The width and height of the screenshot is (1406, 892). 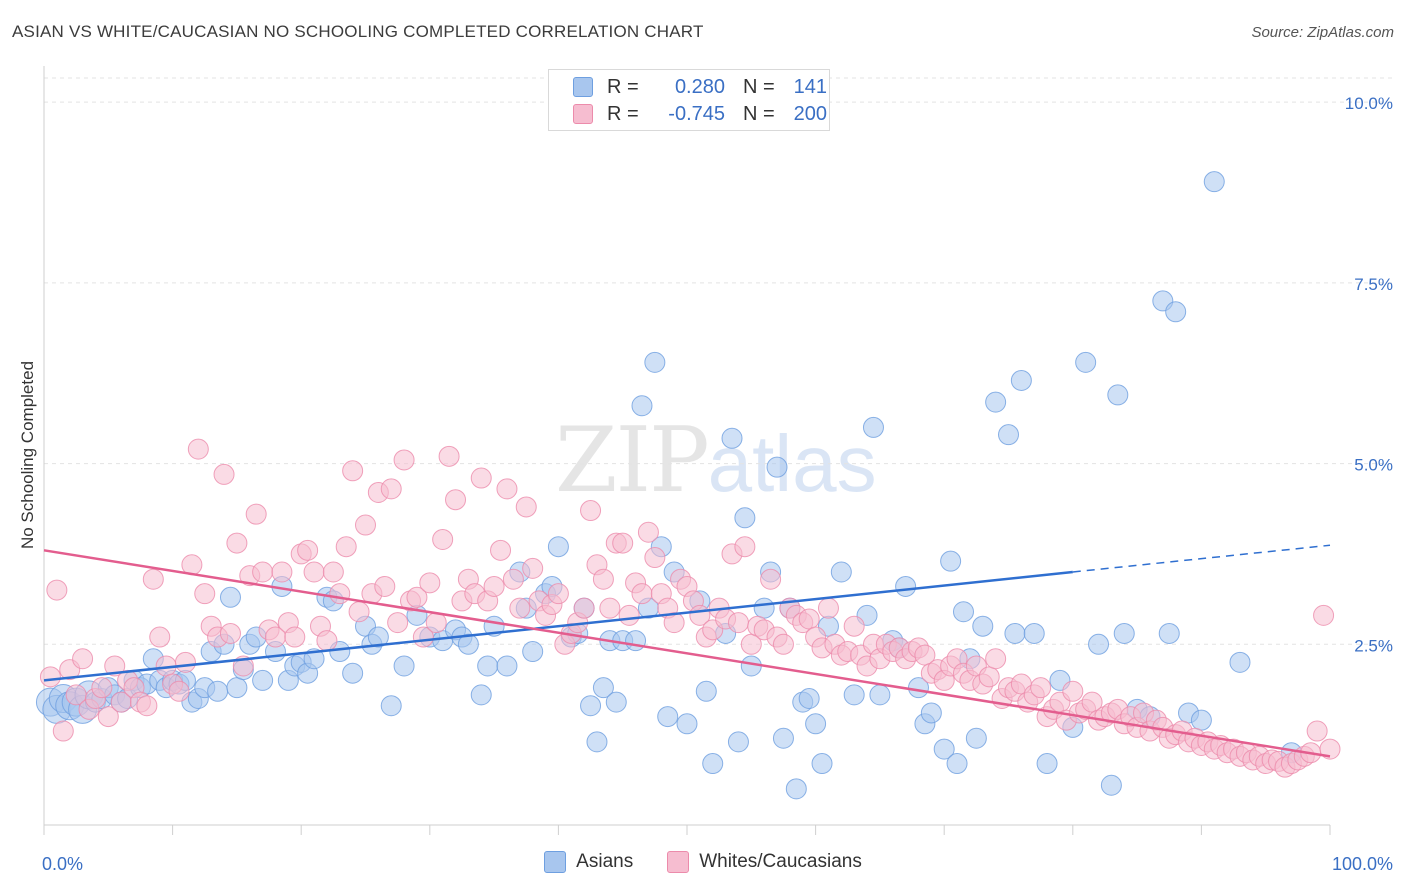 What do you see at coordinates (810, 86) in the screenshot?
I see `legend-n-value: 141` at bounding box center [810, 86].